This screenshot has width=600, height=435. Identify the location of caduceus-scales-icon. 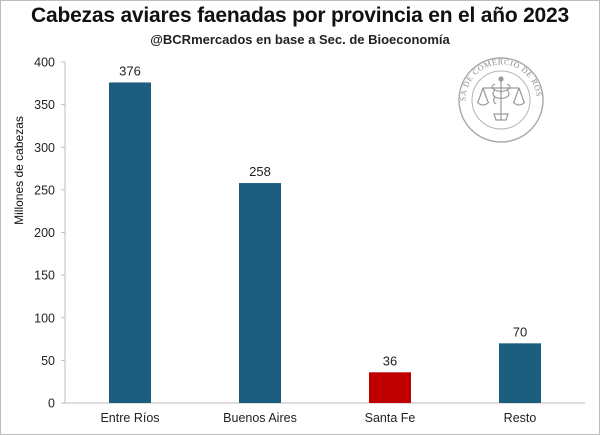
(501, 98).